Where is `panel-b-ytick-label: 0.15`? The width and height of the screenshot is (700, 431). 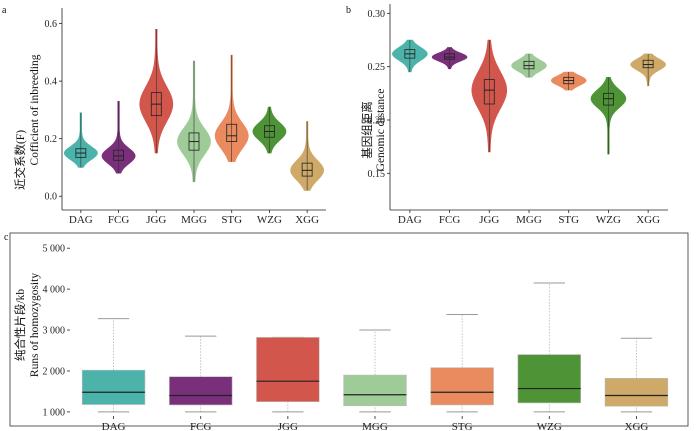
panel-b-ytick-label: 0.15 is located at coordinates (377, 174).